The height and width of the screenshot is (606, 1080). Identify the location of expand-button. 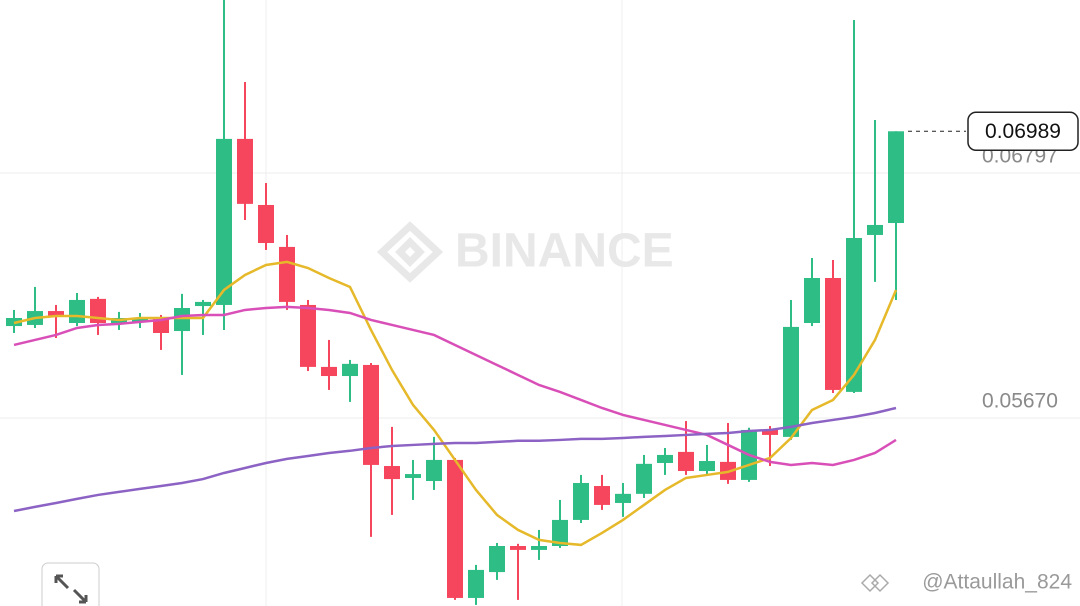
(70, 584).